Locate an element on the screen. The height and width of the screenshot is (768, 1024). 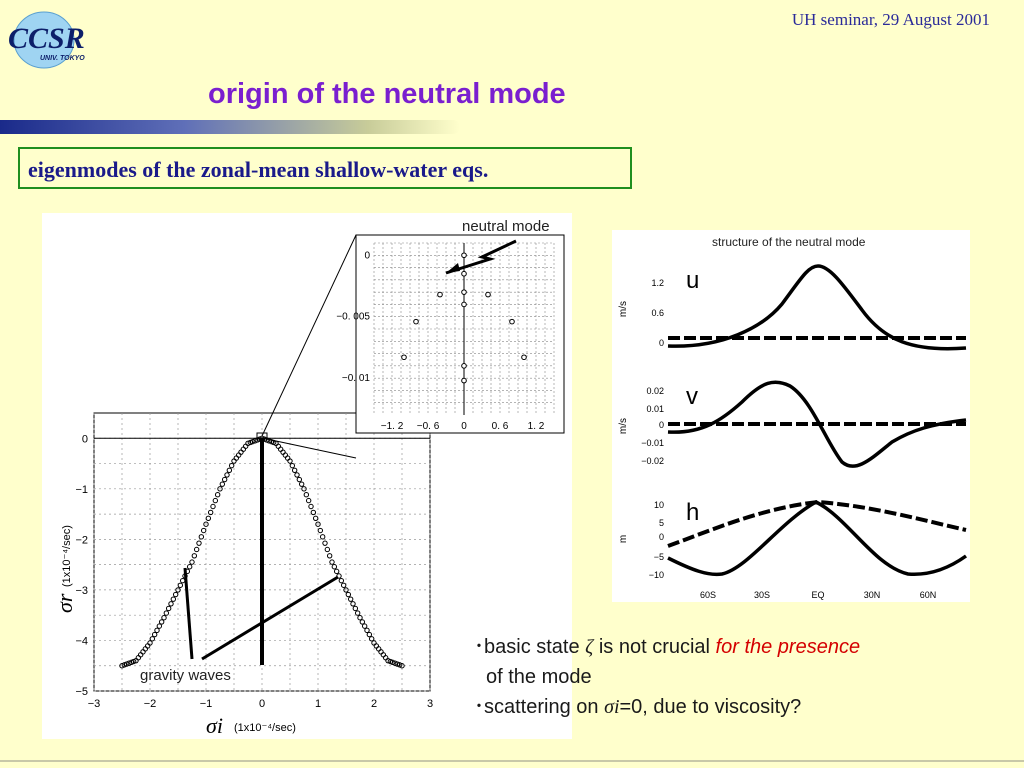
inset-plot-frame is located at coordinates (460, 334).